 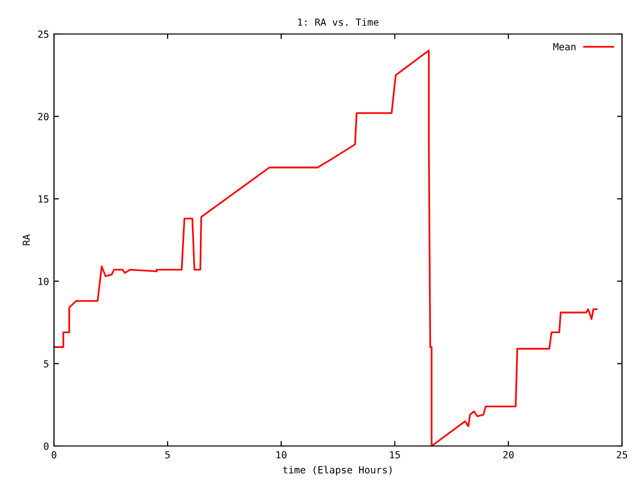 I want to click on y-axis-title: RA, so click(x=26, y=240).